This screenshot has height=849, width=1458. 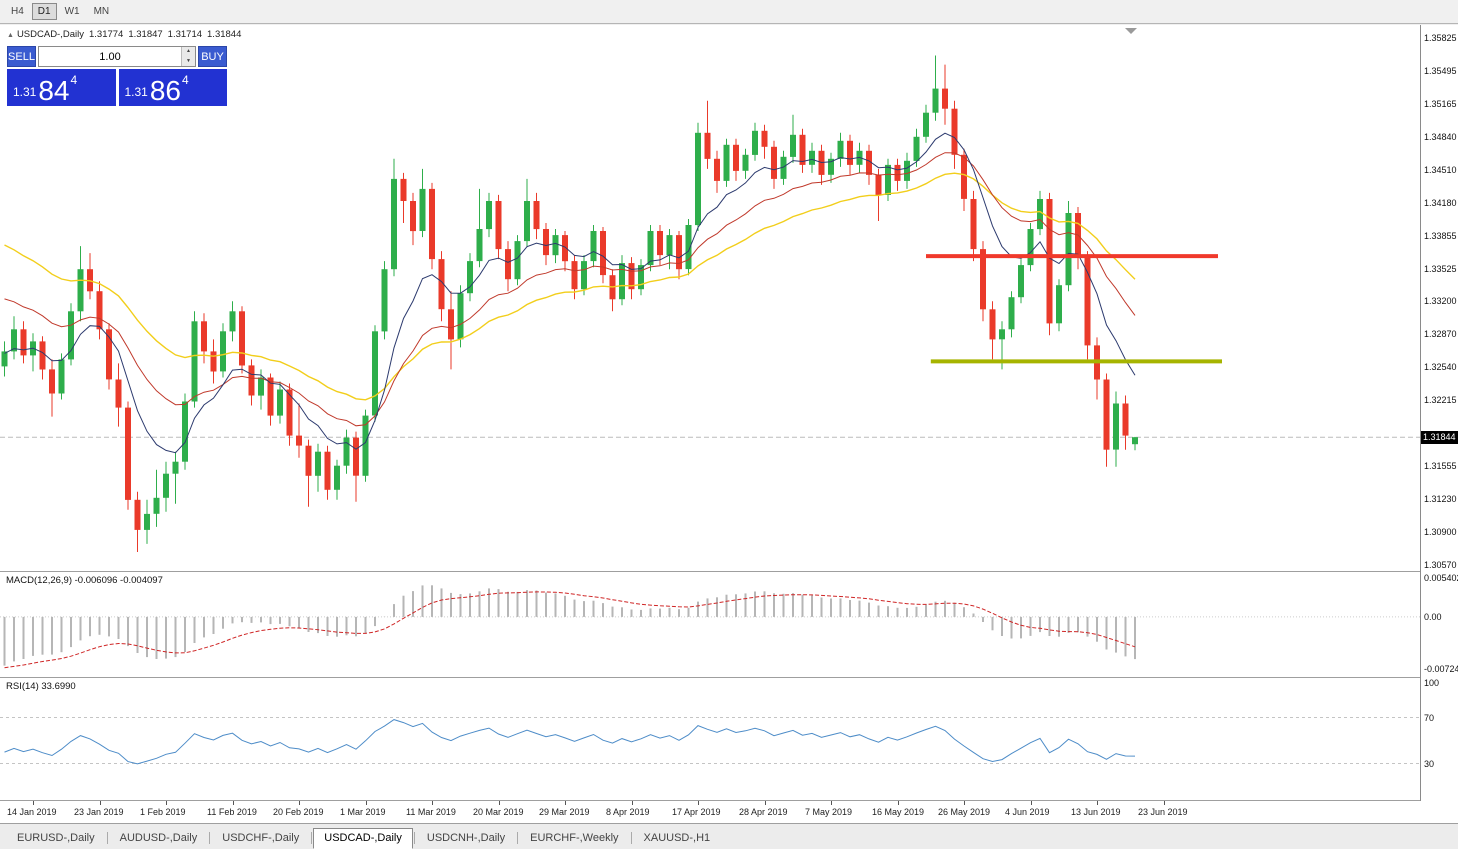 What do you see at coordinates (729, 12) in the screenshot?
I see `timeframe-toolbar: H4 D1 W1 MN` at bounding box center [729, 12].